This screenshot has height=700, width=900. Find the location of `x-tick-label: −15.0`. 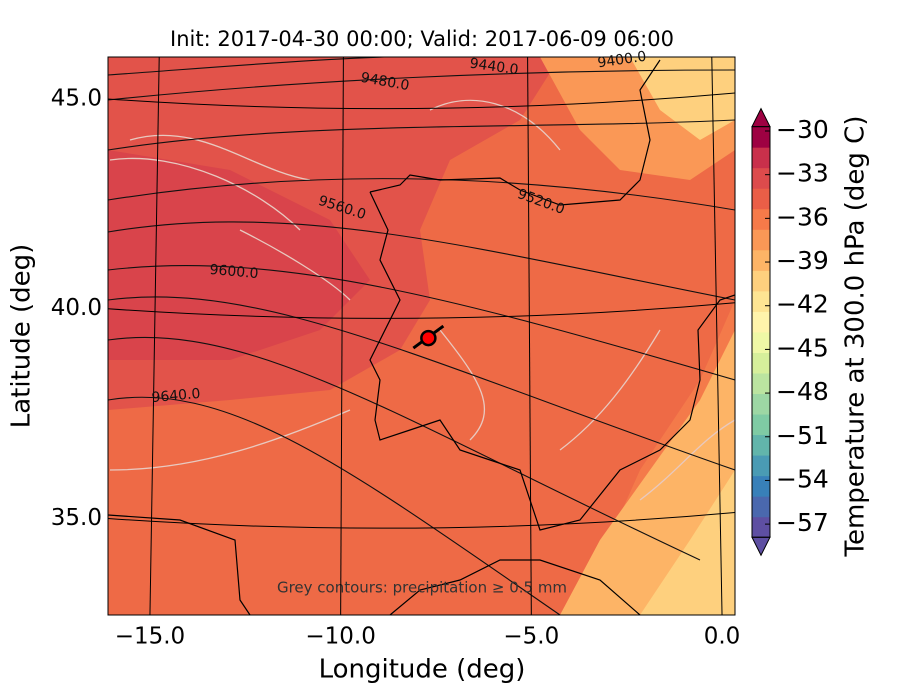

x-tick-label: −15.0 is located at coordinates (150, 637).